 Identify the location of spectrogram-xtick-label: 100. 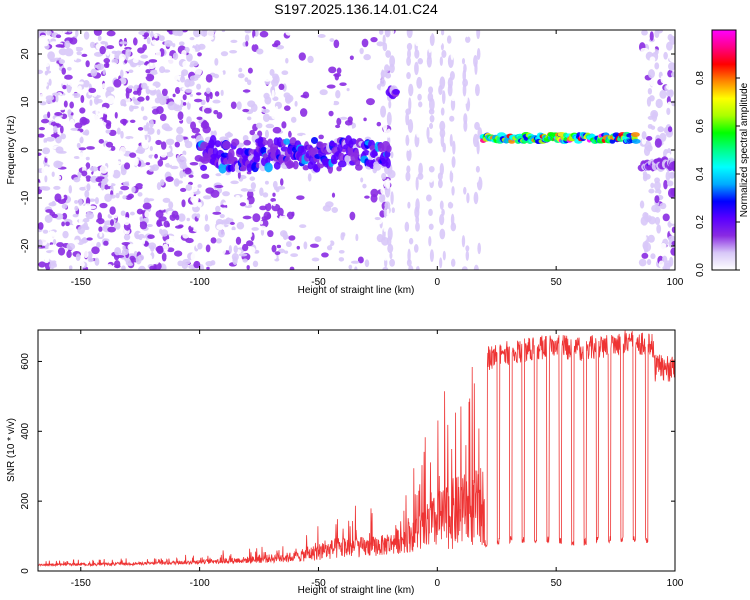
(675, 282).